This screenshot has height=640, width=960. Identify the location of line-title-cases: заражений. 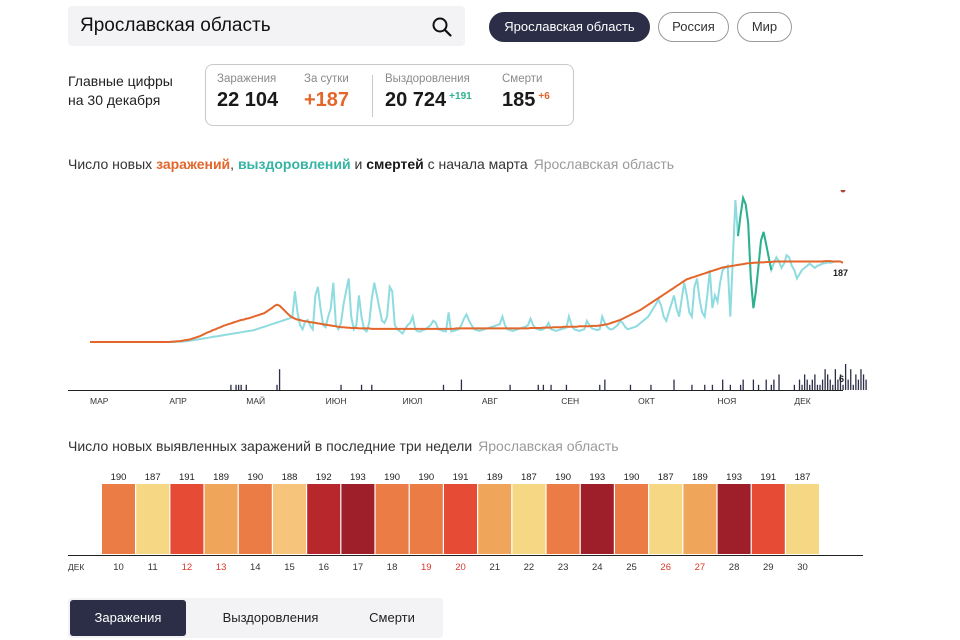
(193, 164).